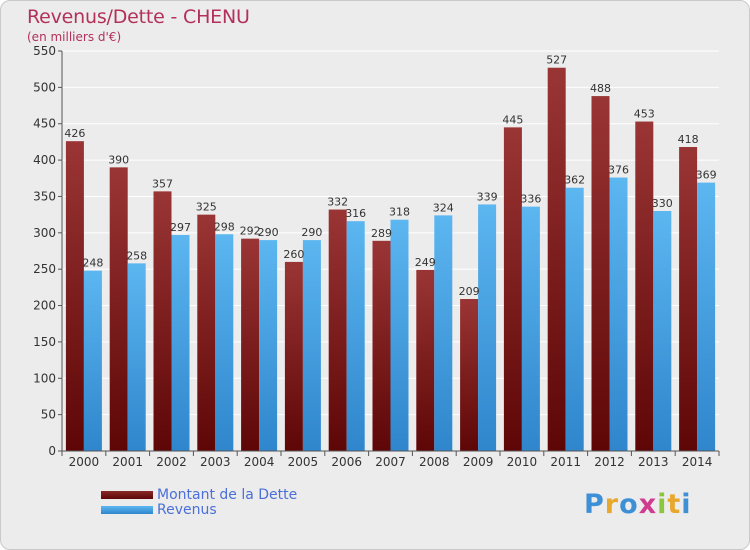 Image resolution: width=750 pixels, height=550 pixels. Describe the element at coordinates (44, 124) in the screenshot. I see `y-tick-label: 450` at that location.